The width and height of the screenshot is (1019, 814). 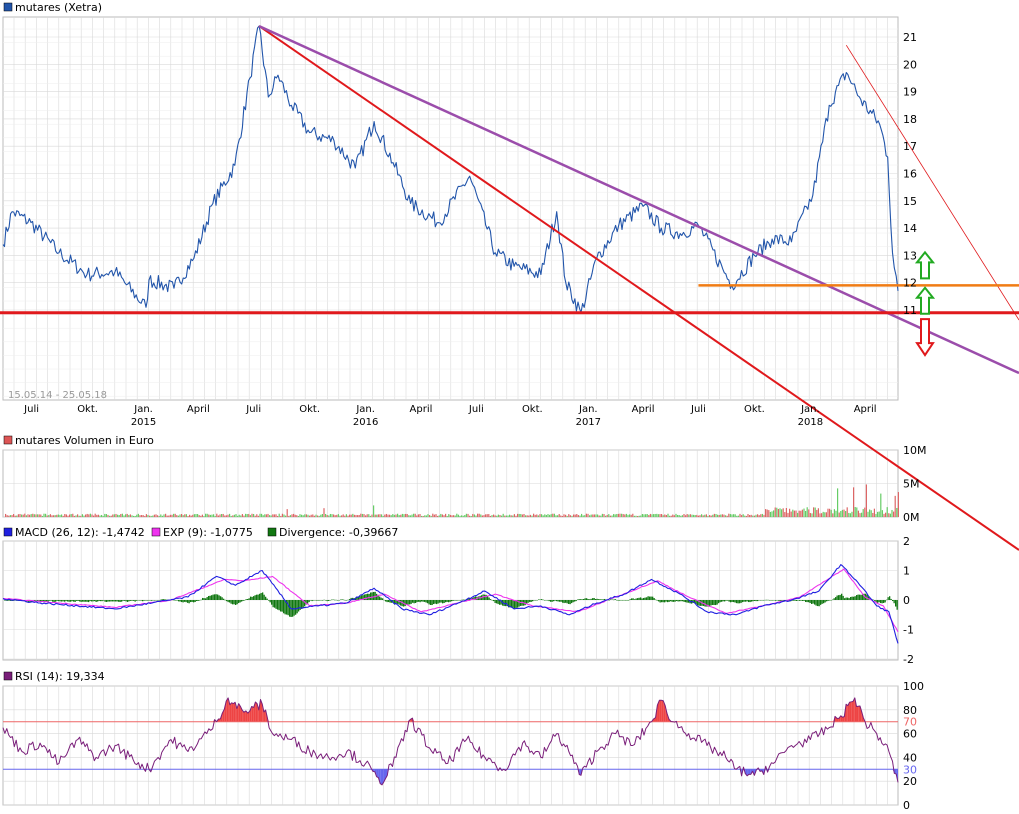 What do you see at coordinates (925, 300) in the screenshot?
I see `arrow-up-green` at bounding box center [925, 300].